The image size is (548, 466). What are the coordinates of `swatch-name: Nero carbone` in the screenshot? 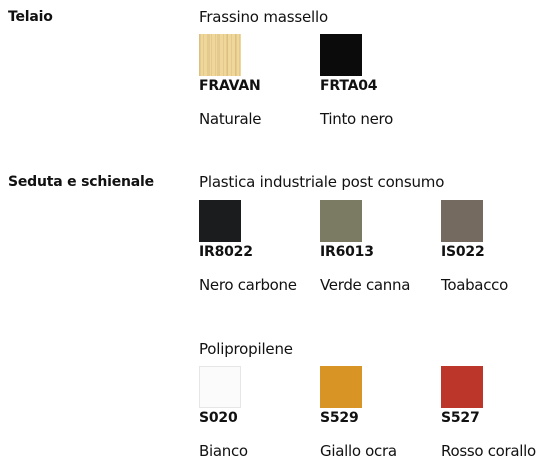 It's located at (248, 285).